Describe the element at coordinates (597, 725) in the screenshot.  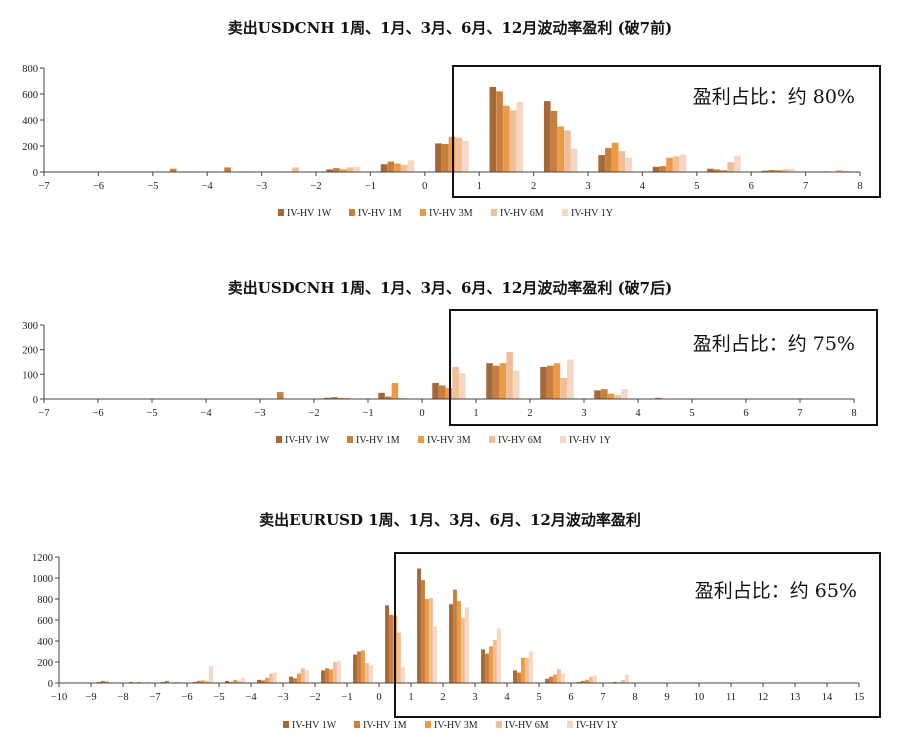
I see `legend-label: IV-HV 1Y` at that location.